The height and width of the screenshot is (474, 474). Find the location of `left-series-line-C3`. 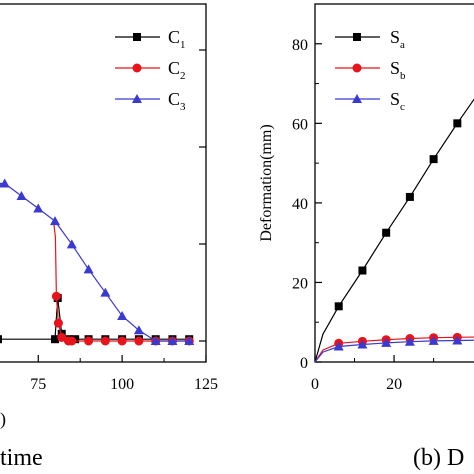

left-series-line-C3 is located at coordinates (95, 262).